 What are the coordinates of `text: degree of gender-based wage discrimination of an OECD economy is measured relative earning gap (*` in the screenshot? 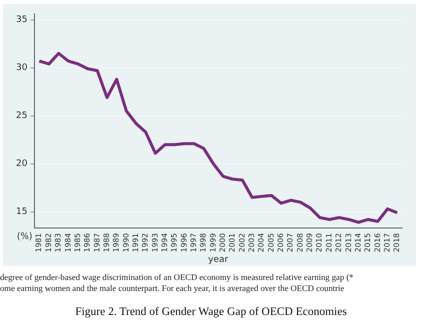 It's located at (177, 277).